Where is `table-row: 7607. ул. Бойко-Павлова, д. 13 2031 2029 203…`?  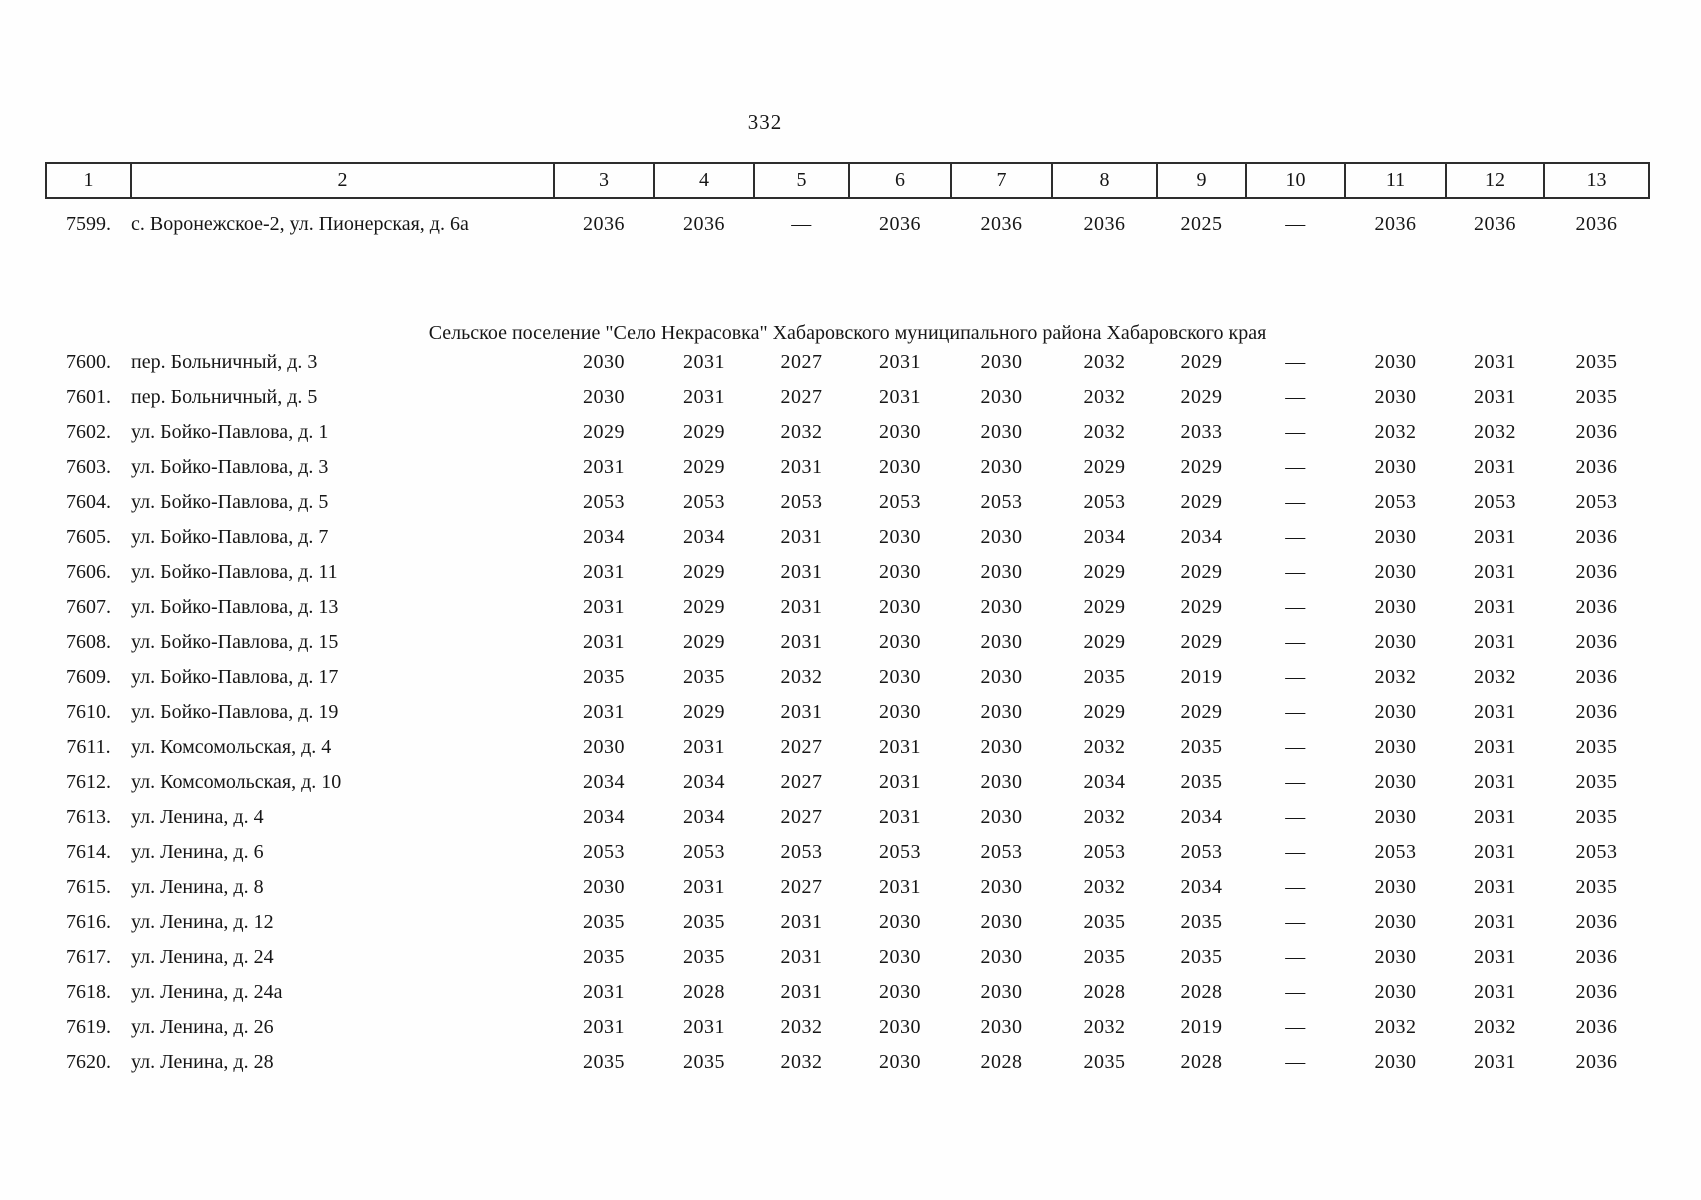
table-row: 7607. ул. Бойко-Павлова, д. 13 2031 2029 203… is located at coordinates (847, 607).